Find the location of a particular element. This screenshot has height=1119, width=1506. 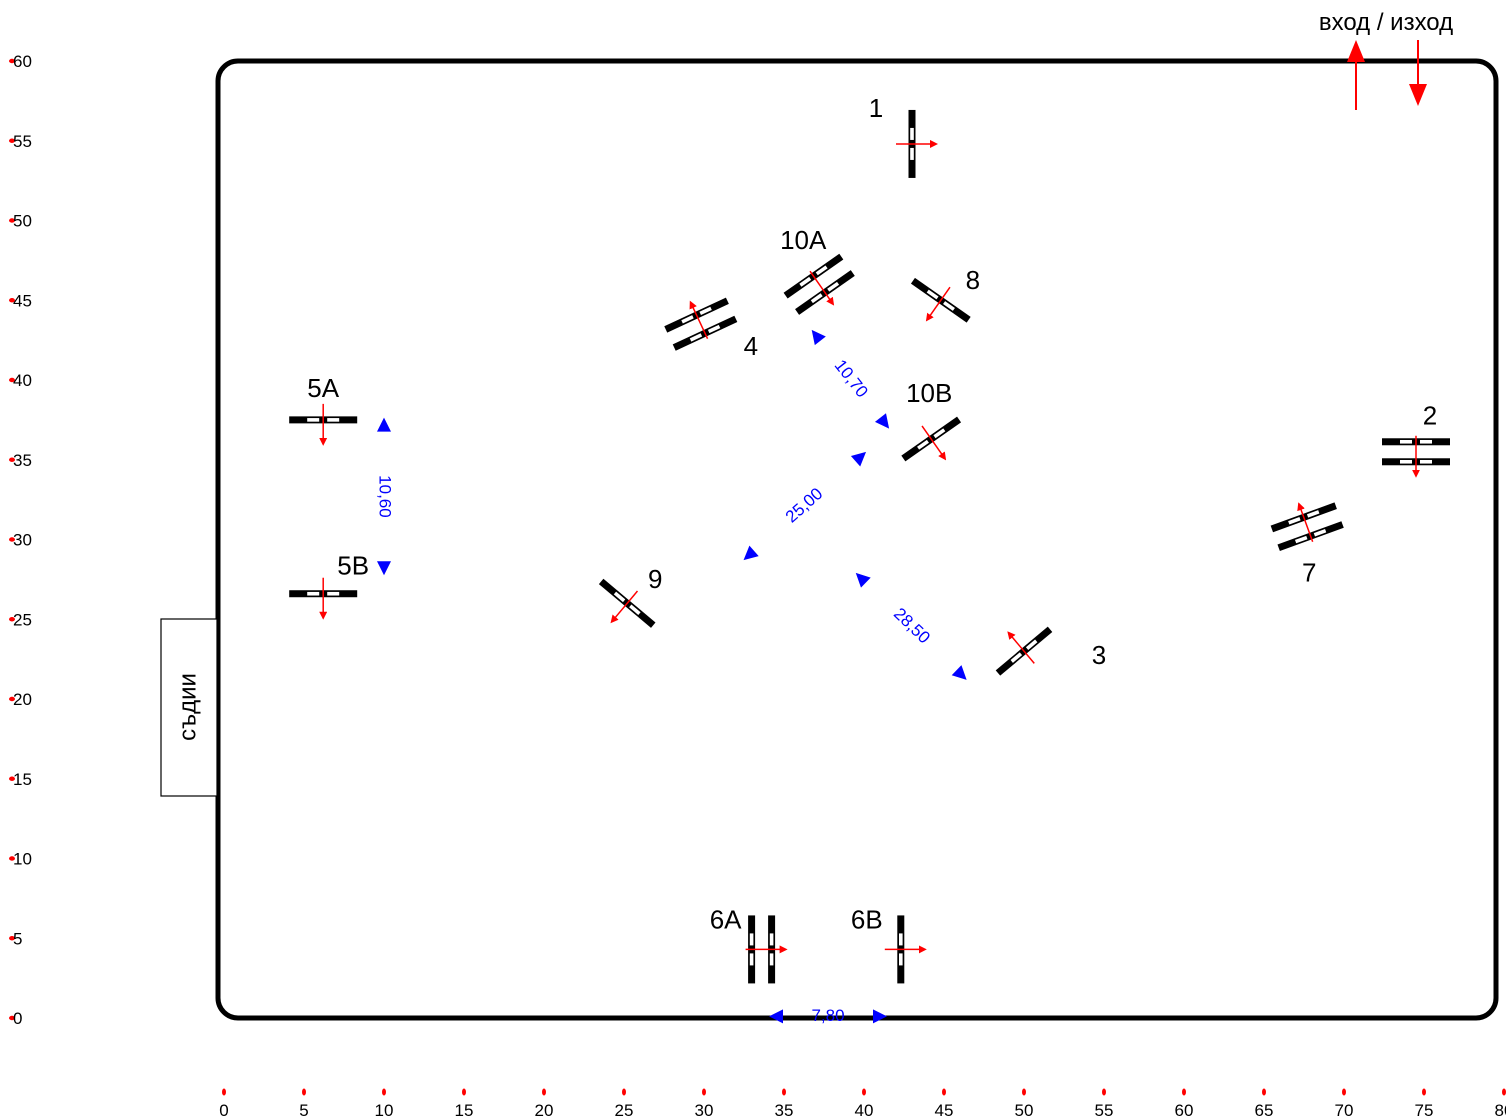

obstacle-number: 8 is located at coordinates (973, 280).